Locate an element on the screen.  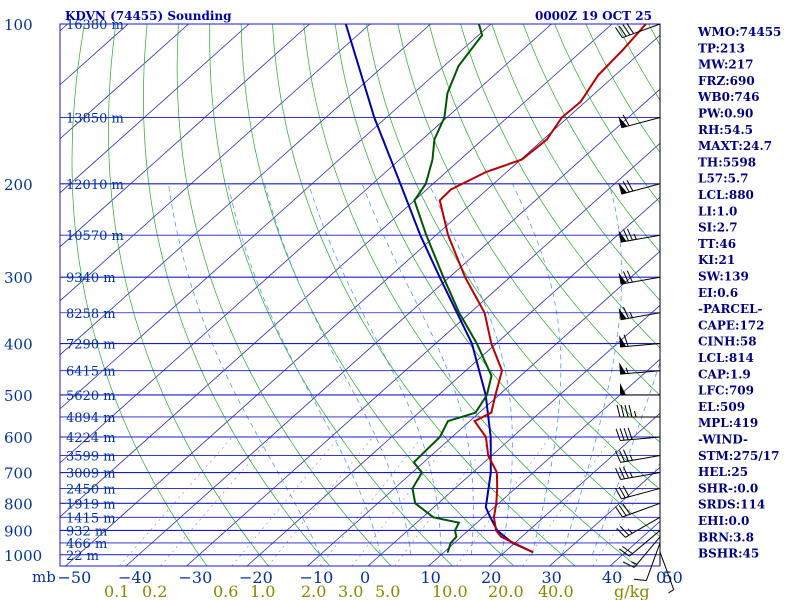
mixing-ratio-label: 40.0 is located at coordinates (556, 591).